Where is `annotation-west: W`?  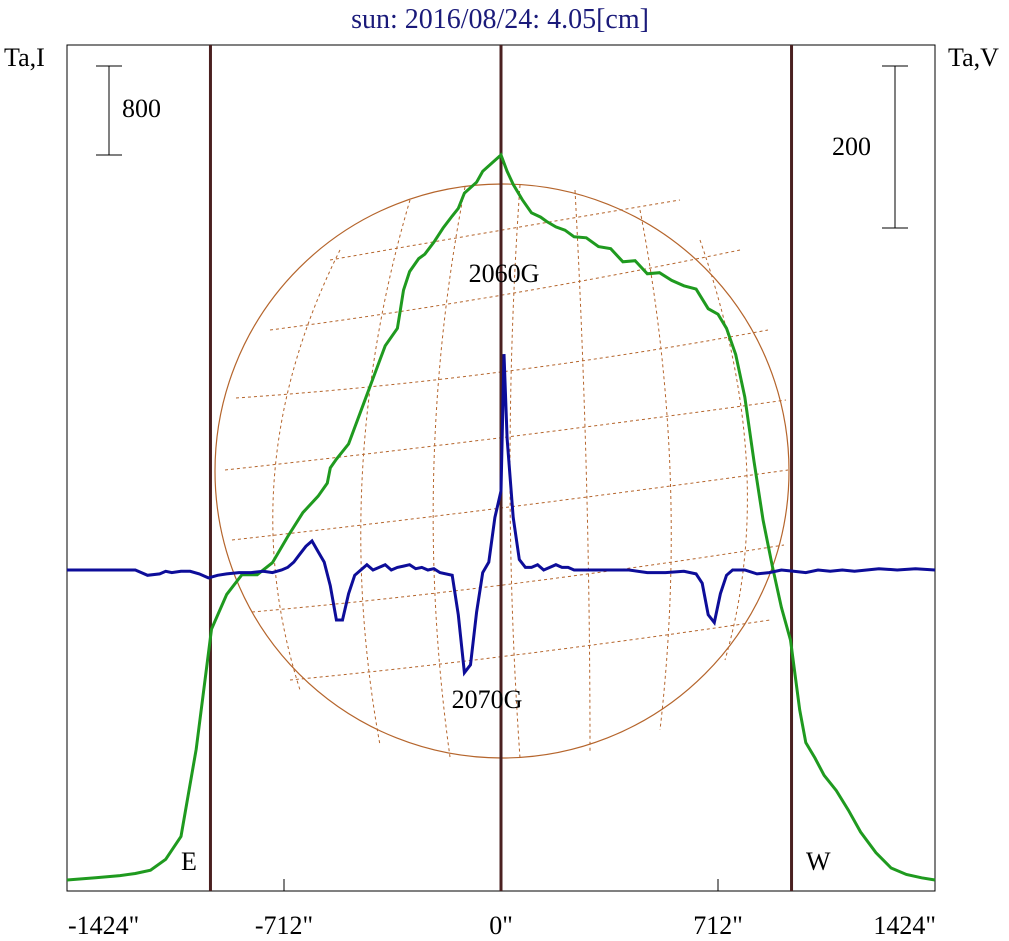
annotation-west: W is located at coordinates (818, 861).